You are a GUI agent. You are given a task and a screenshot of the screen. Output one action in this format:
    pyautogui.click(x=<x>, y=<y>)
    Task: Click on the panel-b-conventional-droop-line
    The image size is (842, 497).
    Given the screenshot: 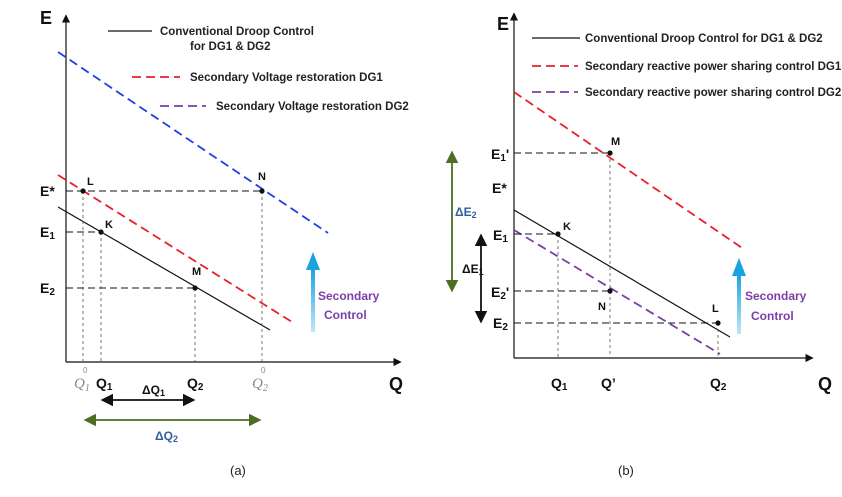 What is the action you would take?
    pyautogui.click(x=622, y=273)
    